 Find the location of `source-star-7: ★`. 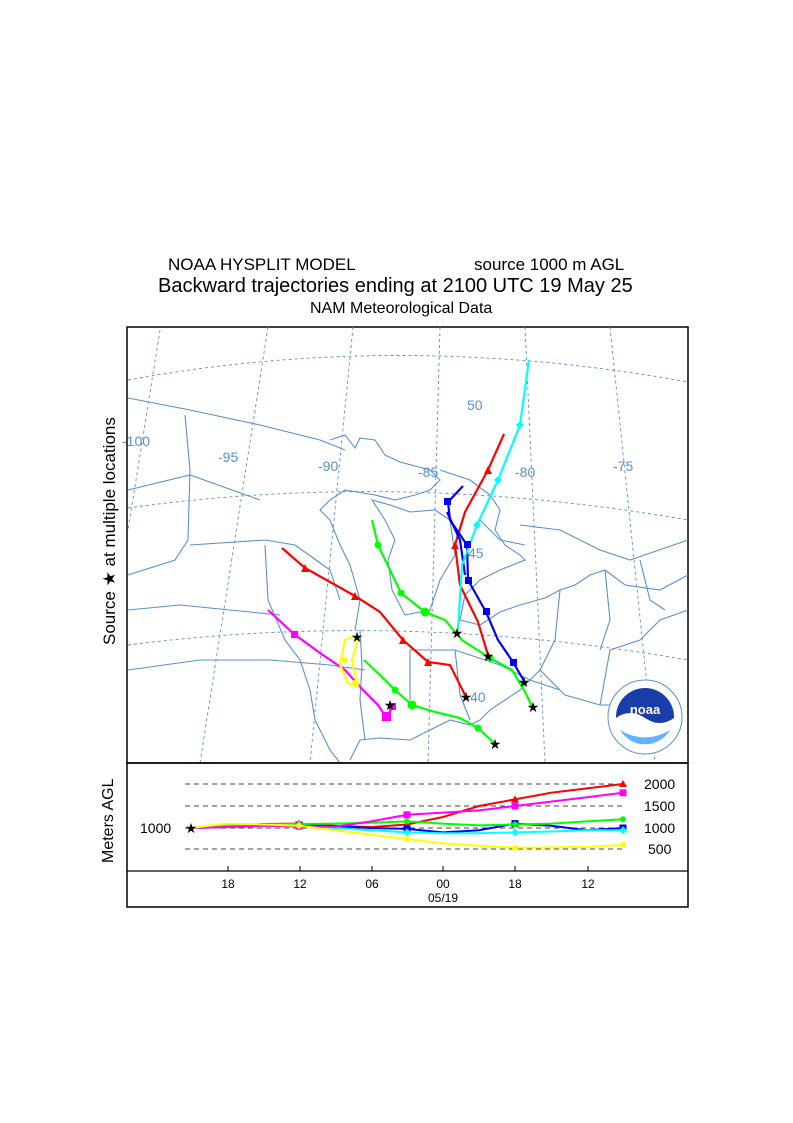

source-star-7: ★ is located at coordinates (533, 707).